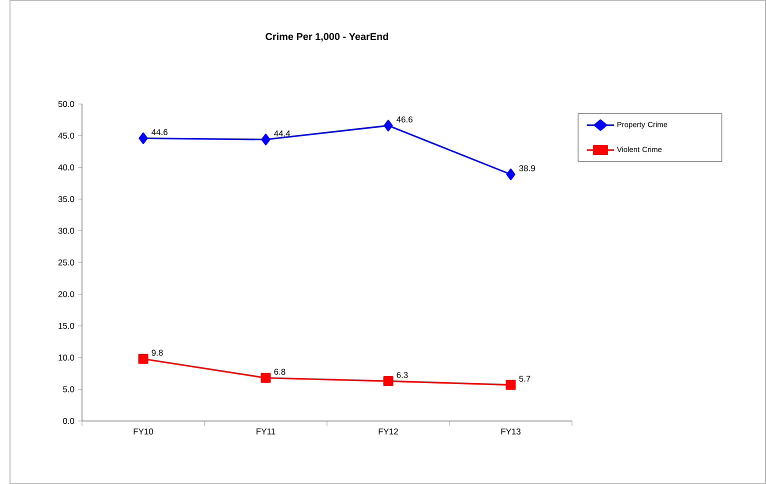  What do you see at coordinates (160, 132) in the screenshot?
I see `data-label: 44.6` at bounding box center [160, 132].